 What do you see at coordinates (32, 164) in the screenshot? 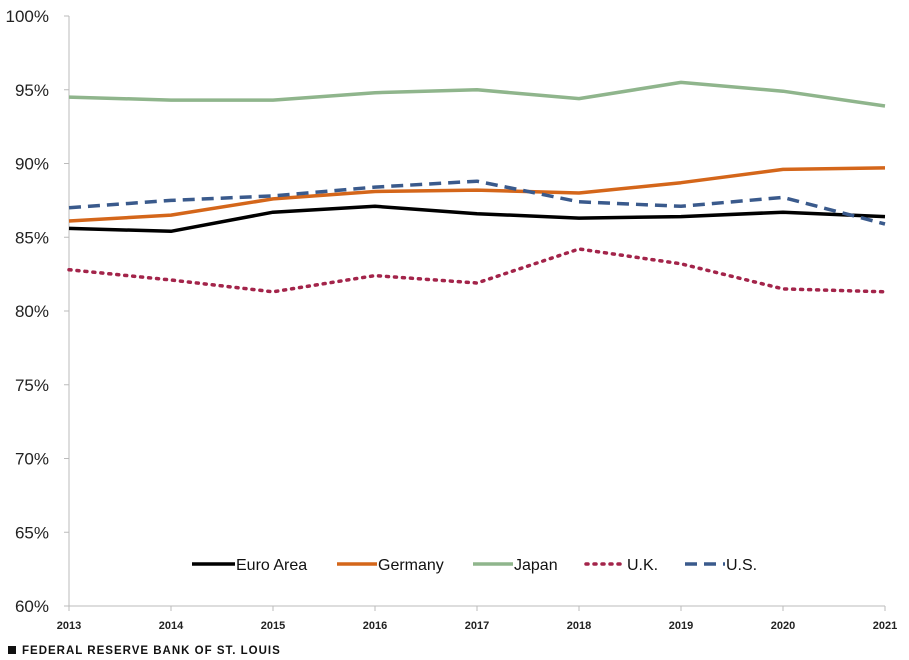
I see `y-tick-label: 90%` at bounding box center [32, 164].